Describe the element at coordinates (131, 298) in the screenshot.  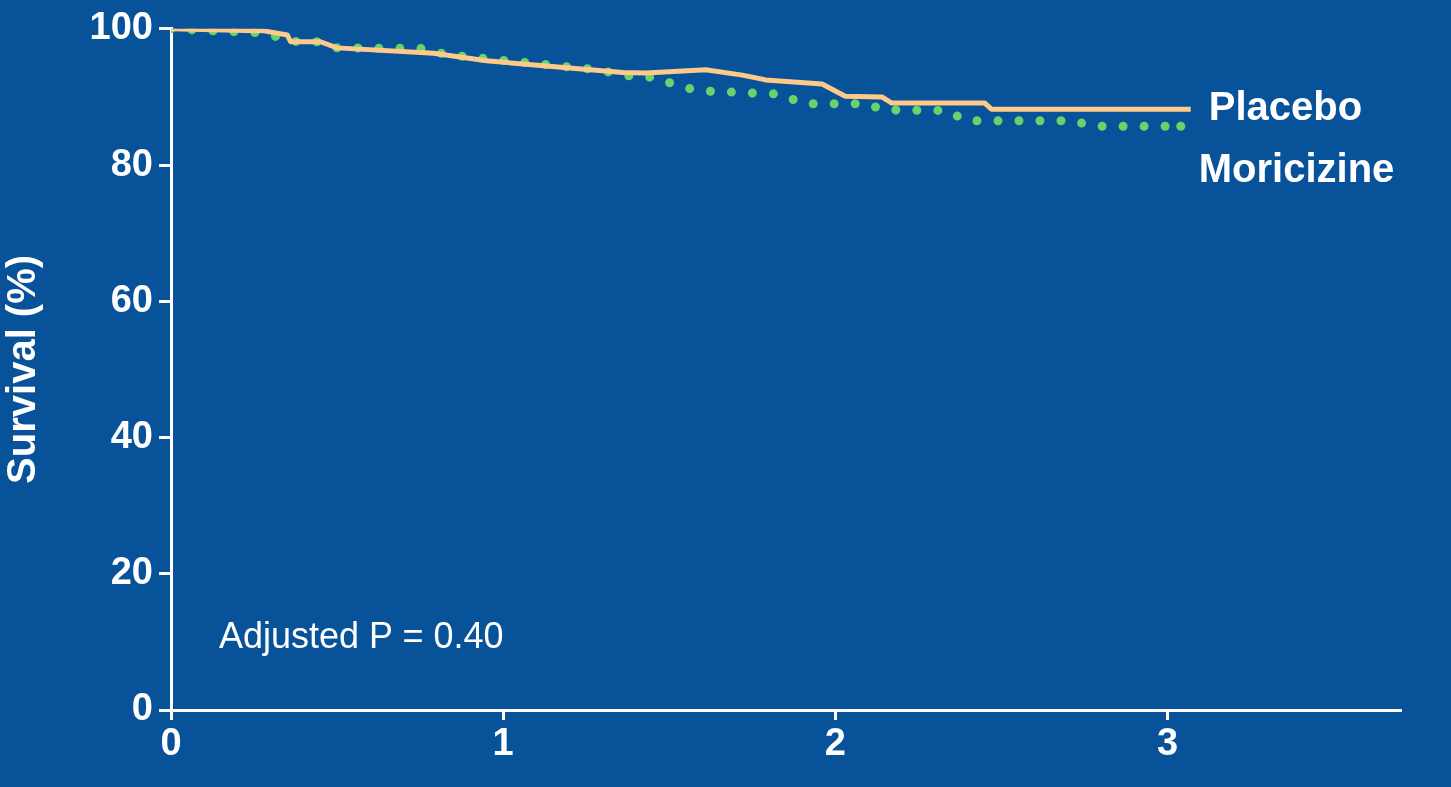
I see `y-tick-label: 60` at that location.